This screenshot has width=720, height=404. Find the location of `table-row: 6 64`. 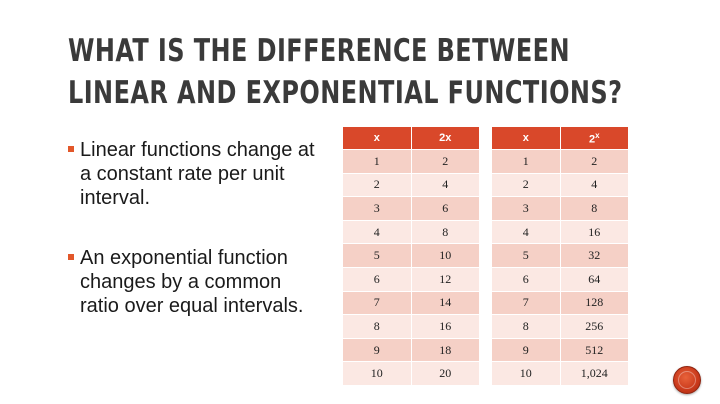

table-row: 6 64 is located at coordinates (560, 279).